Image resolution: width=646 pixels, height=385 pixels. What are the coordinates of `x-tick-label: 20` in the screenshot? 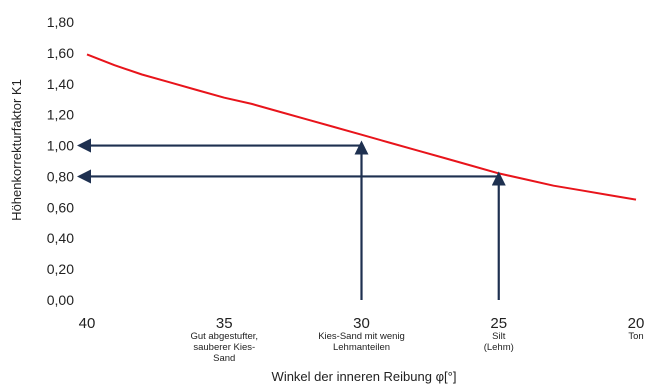 It's located at (636, 323).